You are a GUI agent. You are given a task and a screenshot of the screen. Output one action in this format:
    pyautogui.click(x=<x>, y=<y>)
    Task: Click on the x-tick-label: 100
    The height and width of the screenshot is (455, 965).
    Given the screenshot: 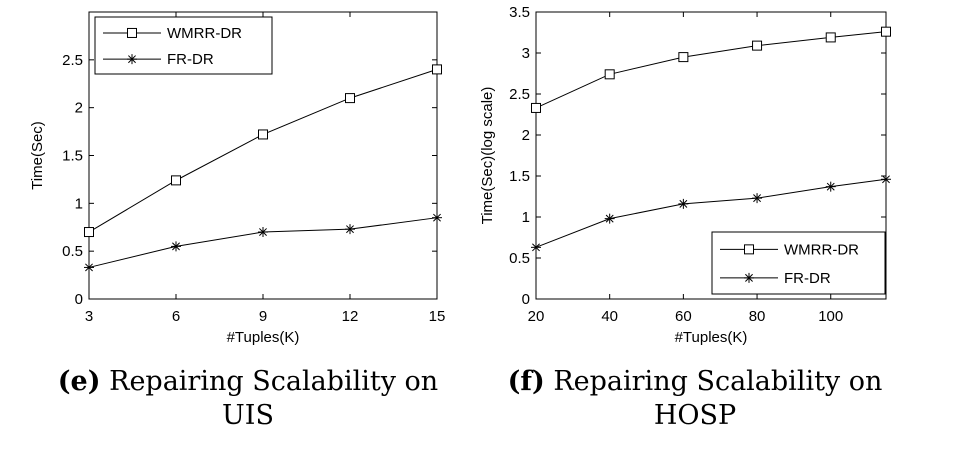 What is the action you would take?
    pyautogui.click(x=830, y=316)
    